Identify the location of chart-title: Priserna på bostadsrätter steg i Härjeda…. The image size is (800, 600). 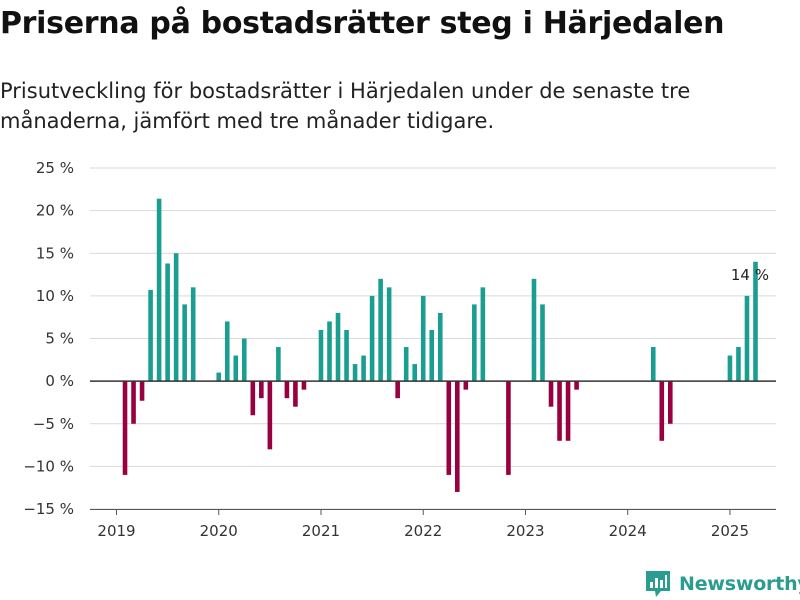
(362, 23).